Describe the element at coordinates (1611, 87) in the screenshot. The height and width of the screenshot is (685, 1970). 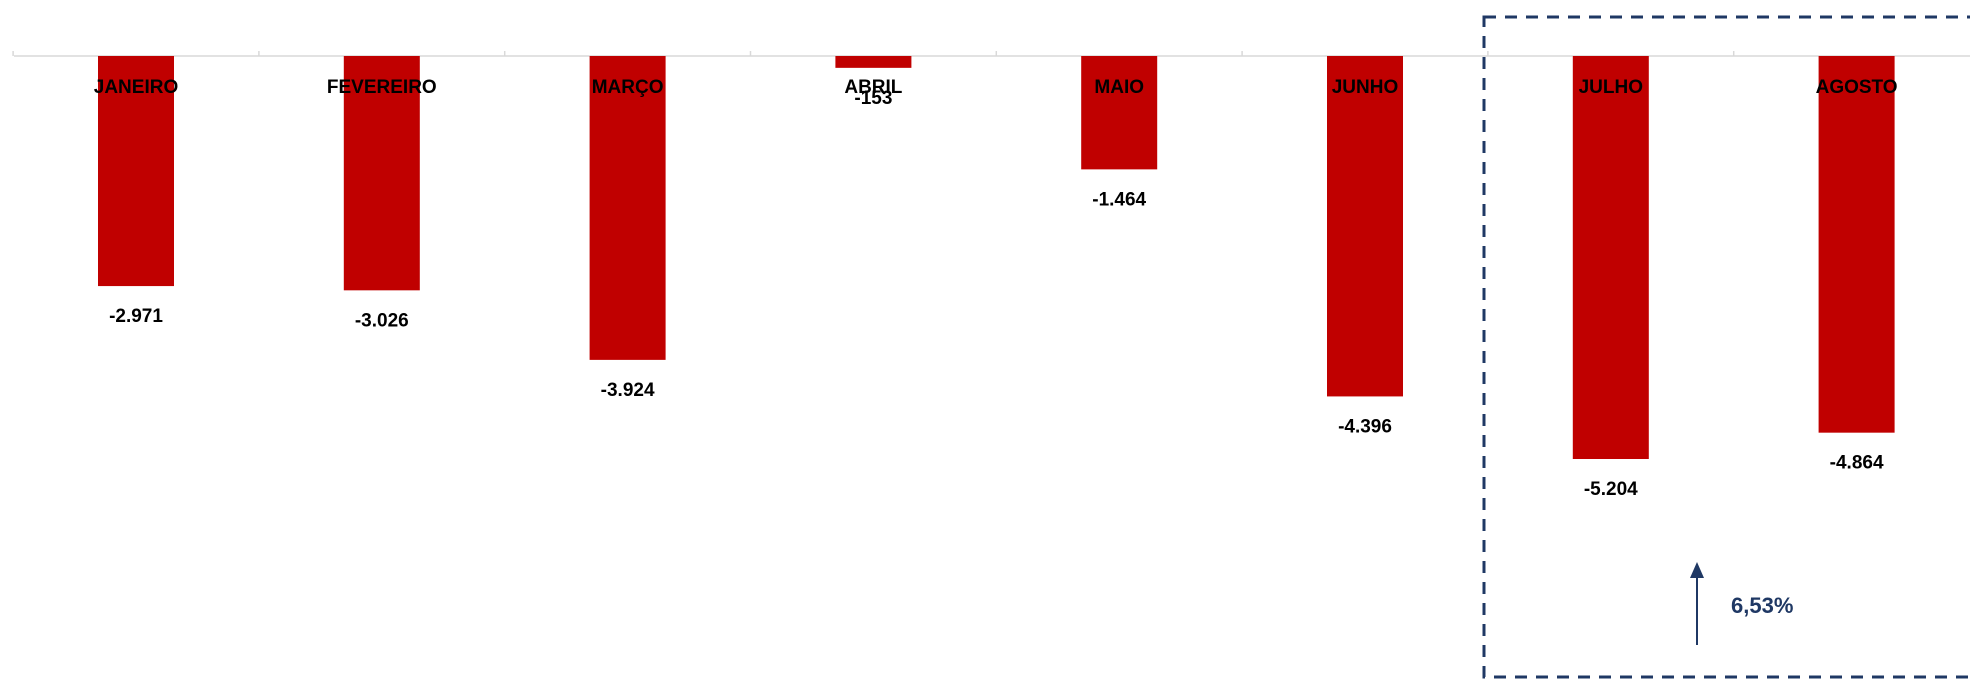
I see `category-label: JULHO` at that location.